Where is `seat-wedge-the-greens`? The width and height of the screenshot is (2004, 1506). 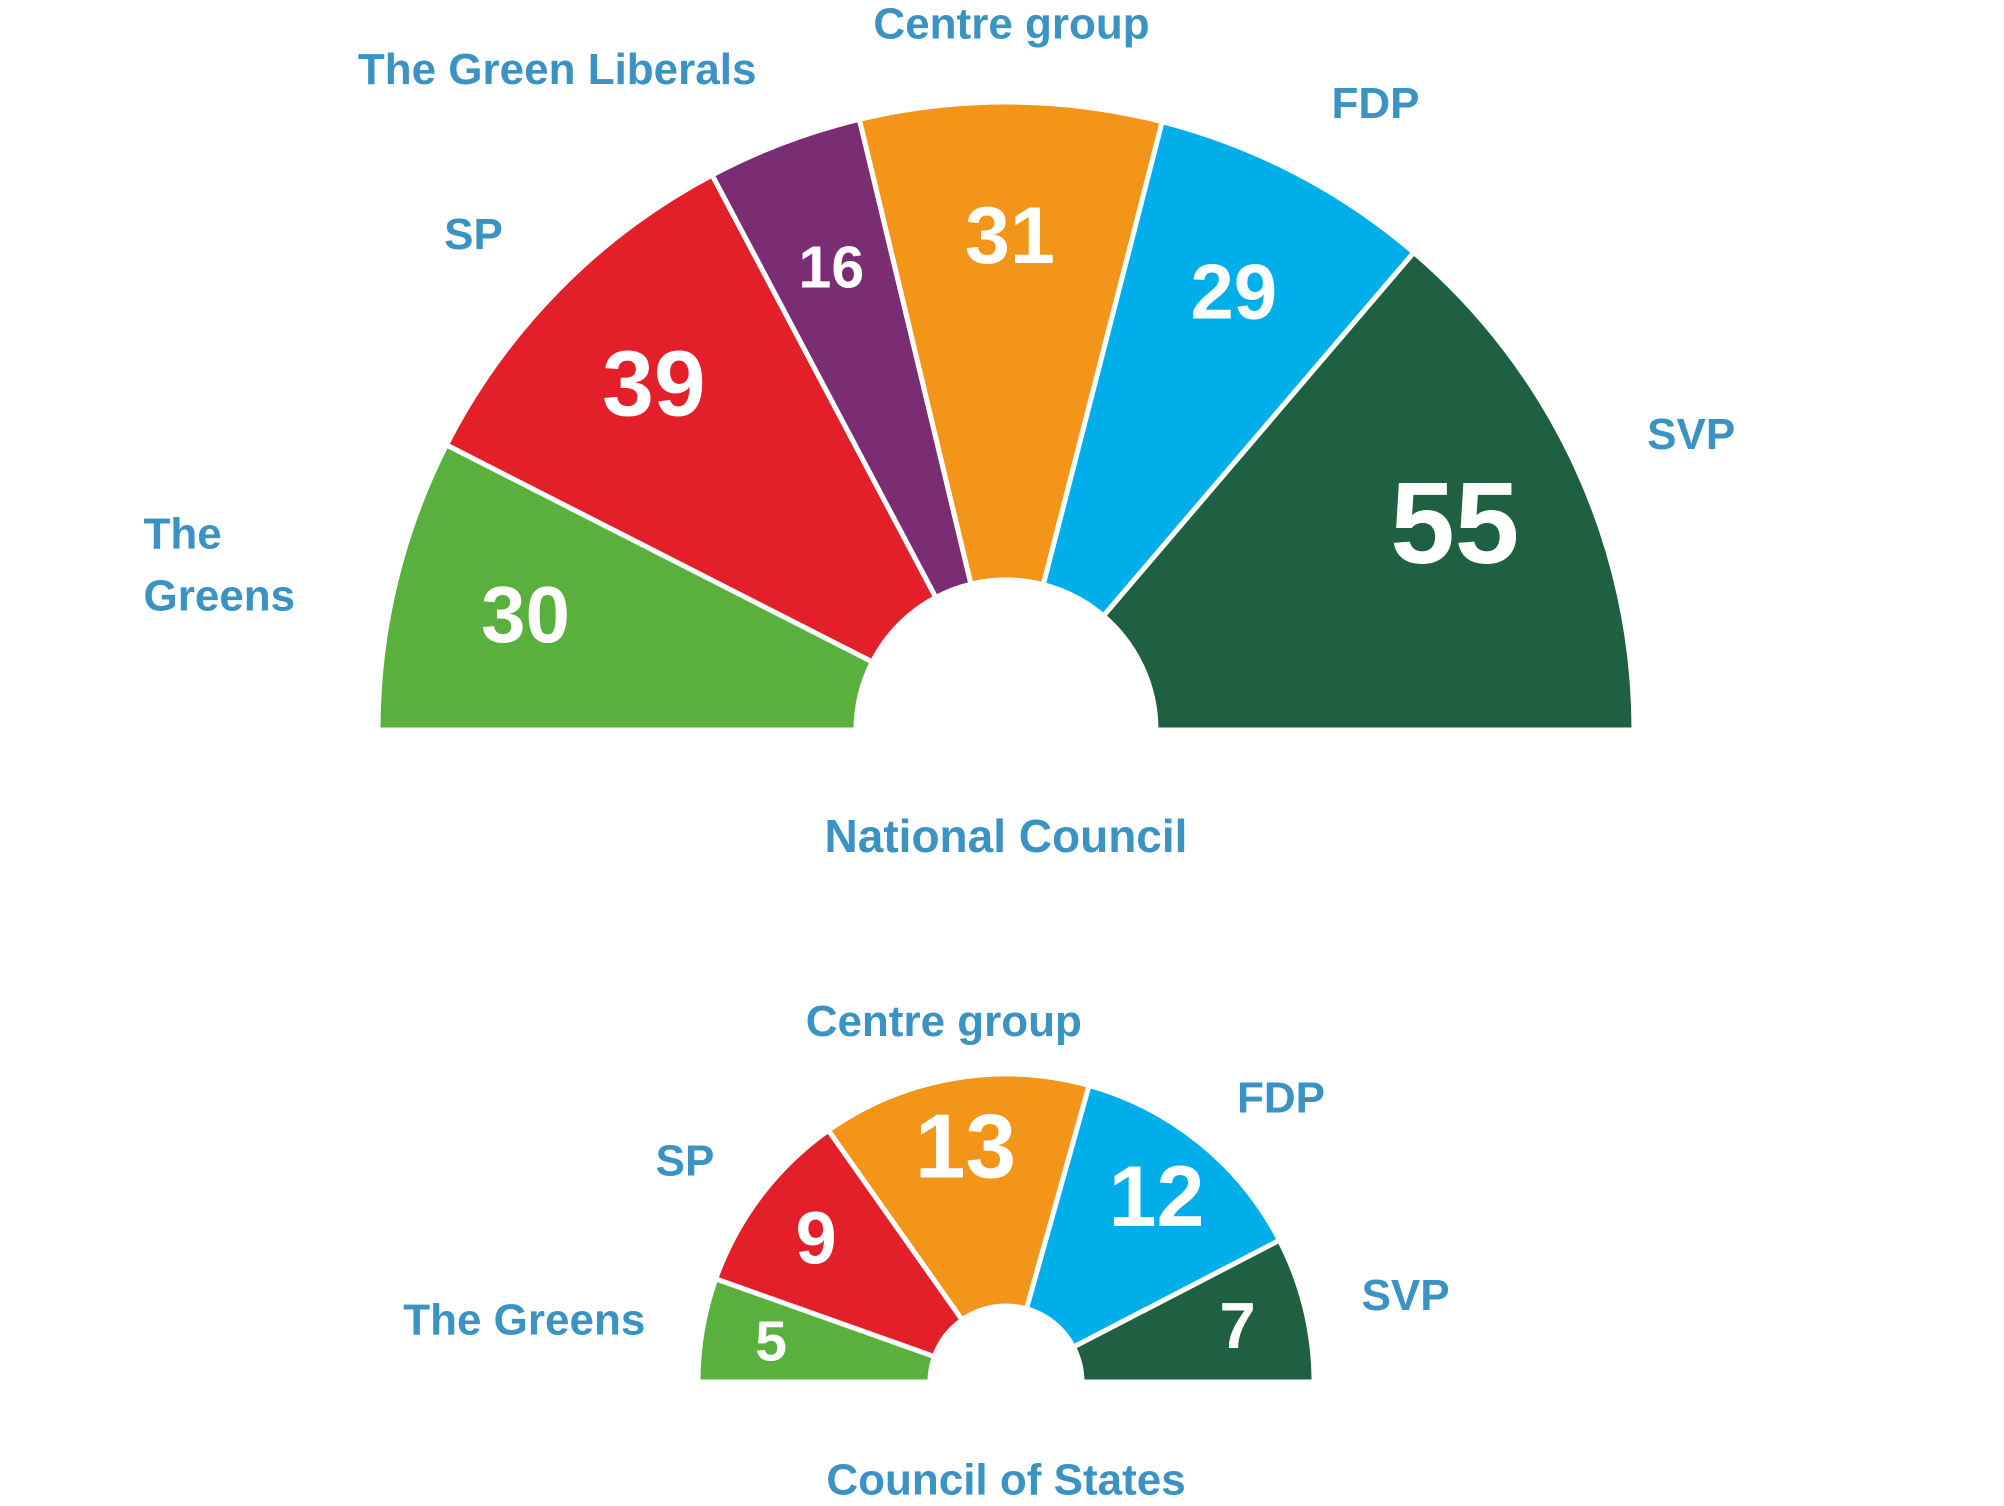
seat-wedge-the-greens is located at coordinates (625, 587).